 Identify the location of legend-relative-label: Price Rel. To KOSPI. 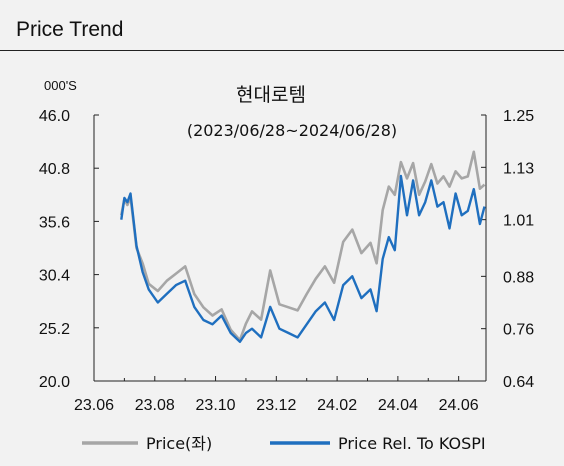
(412, 443).